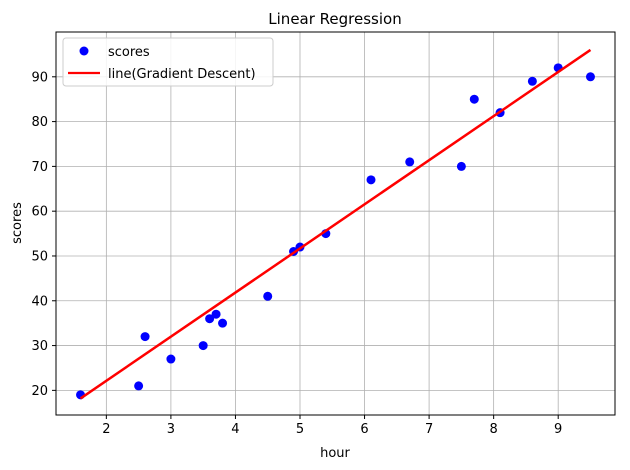 Image resolution: width=630 pixels, height=470 pixels. Describe the element at coordinates (39, 122) in the screenshot. I see `y-tick-label: 80` at that location.